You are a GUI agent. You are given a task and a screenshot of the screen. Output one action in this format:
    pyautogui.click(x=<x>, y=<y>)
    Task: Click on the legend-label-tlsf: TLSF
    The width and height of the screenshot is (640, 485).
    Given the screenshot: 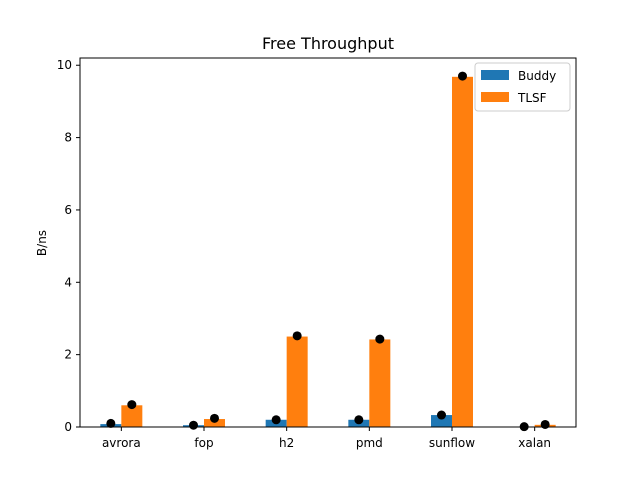 What is the action you would take?
    pyautogui.click(x=532, y=98)
    